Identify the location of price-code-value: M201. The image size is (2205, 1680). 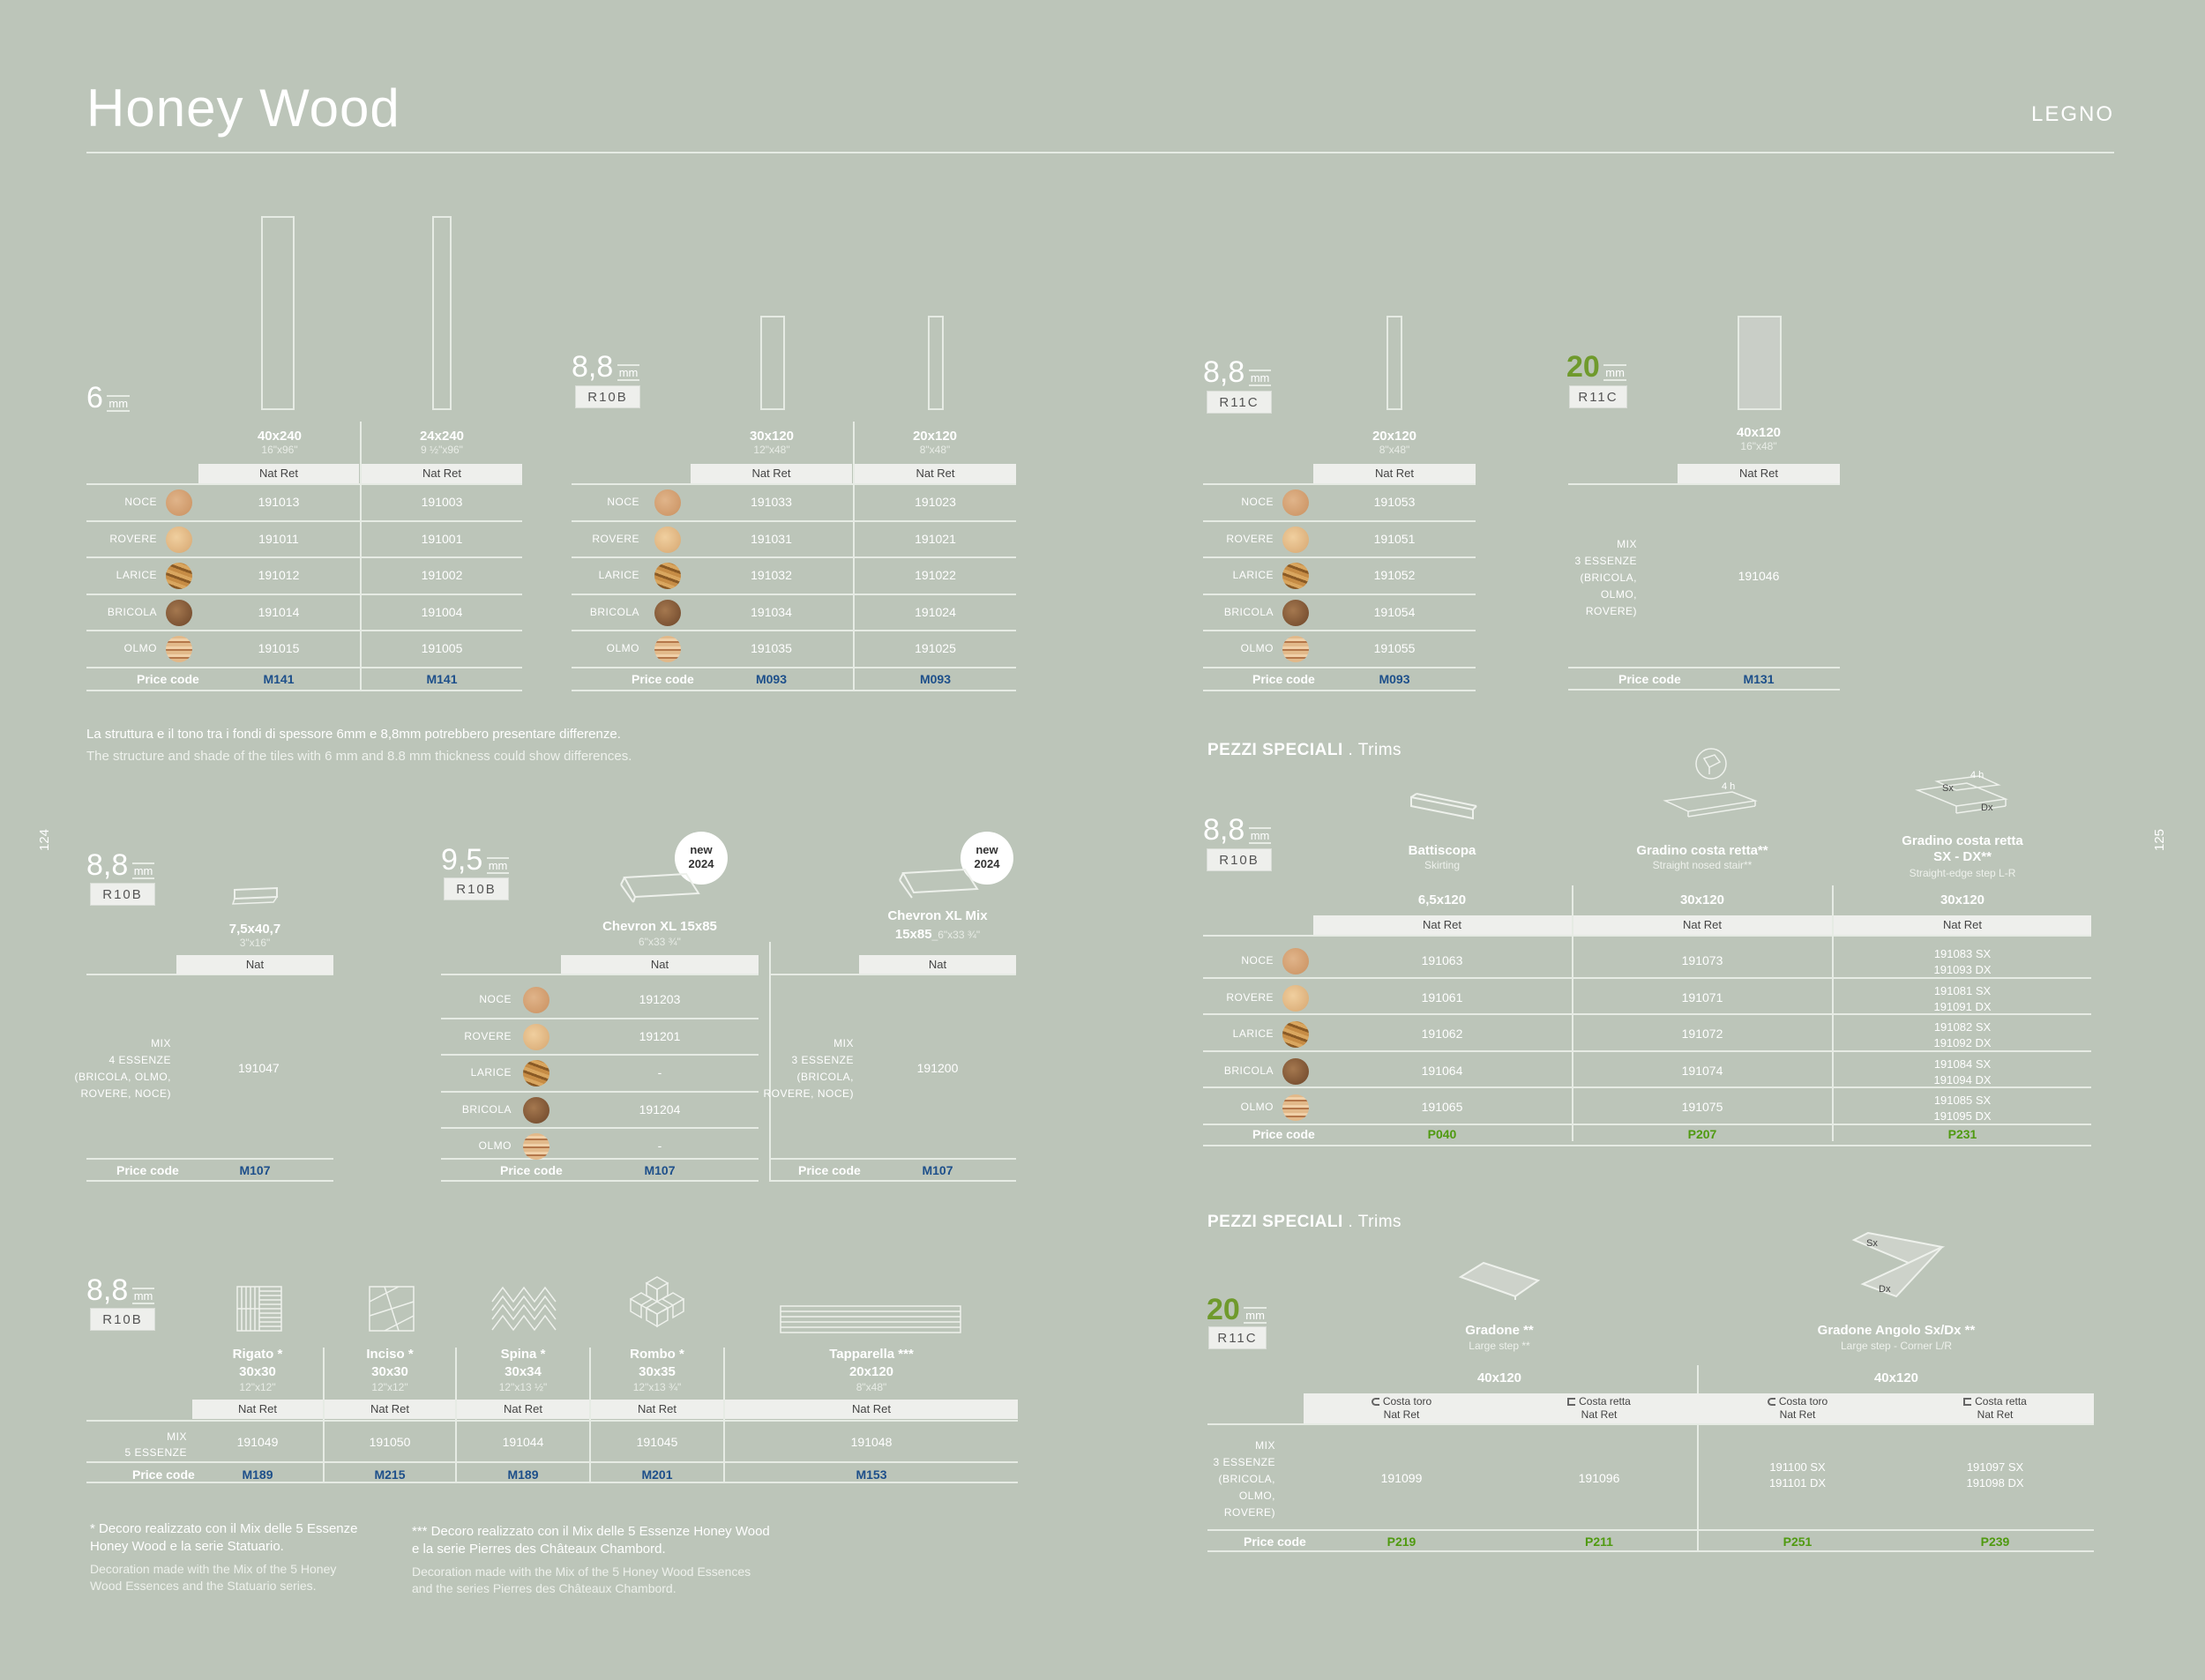
(657, 1474).